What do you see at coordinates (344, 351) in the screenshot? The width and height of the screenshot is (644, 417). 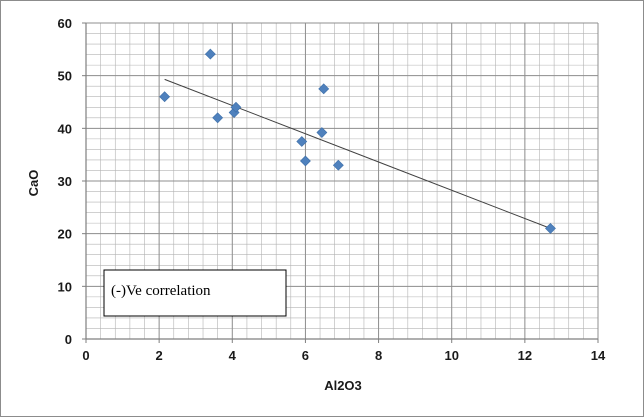 I see `x-tick-labels: 0 2 4 6 8 10 12 14` at bounding box center [344, 351].